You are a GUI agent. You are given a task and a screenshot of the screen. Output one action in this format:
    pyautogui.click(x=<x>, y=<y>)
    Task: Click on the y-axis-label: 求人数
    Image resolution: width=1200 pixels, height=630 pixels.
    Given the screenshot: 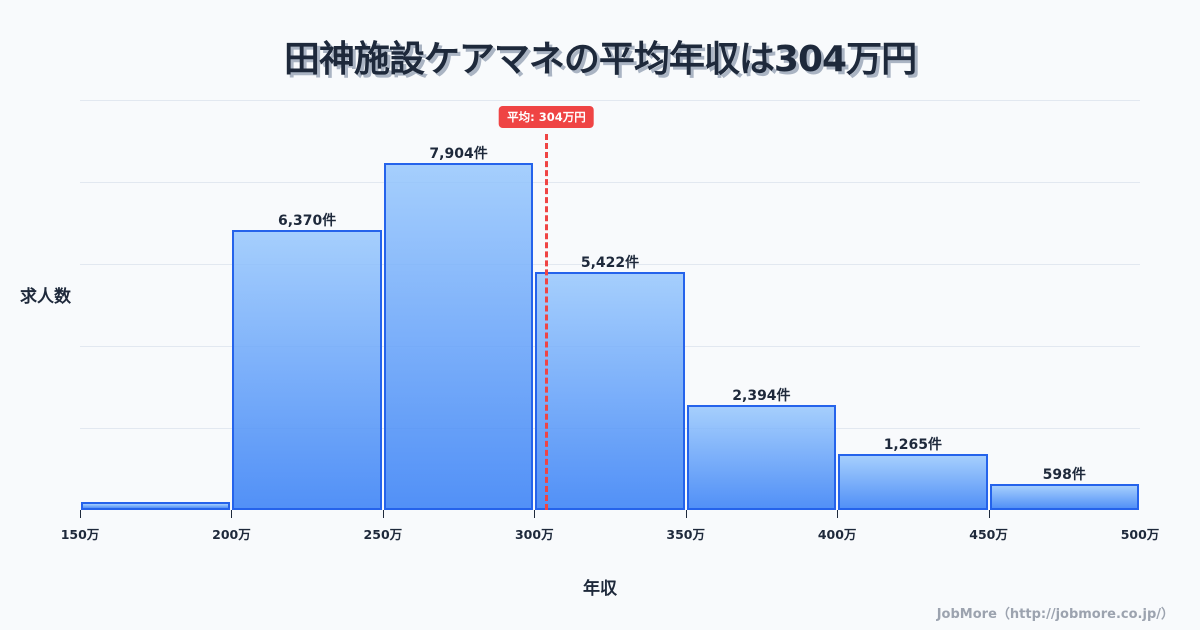 What is the action you would take?
    pyautogui.click(x=45, y=297)
    